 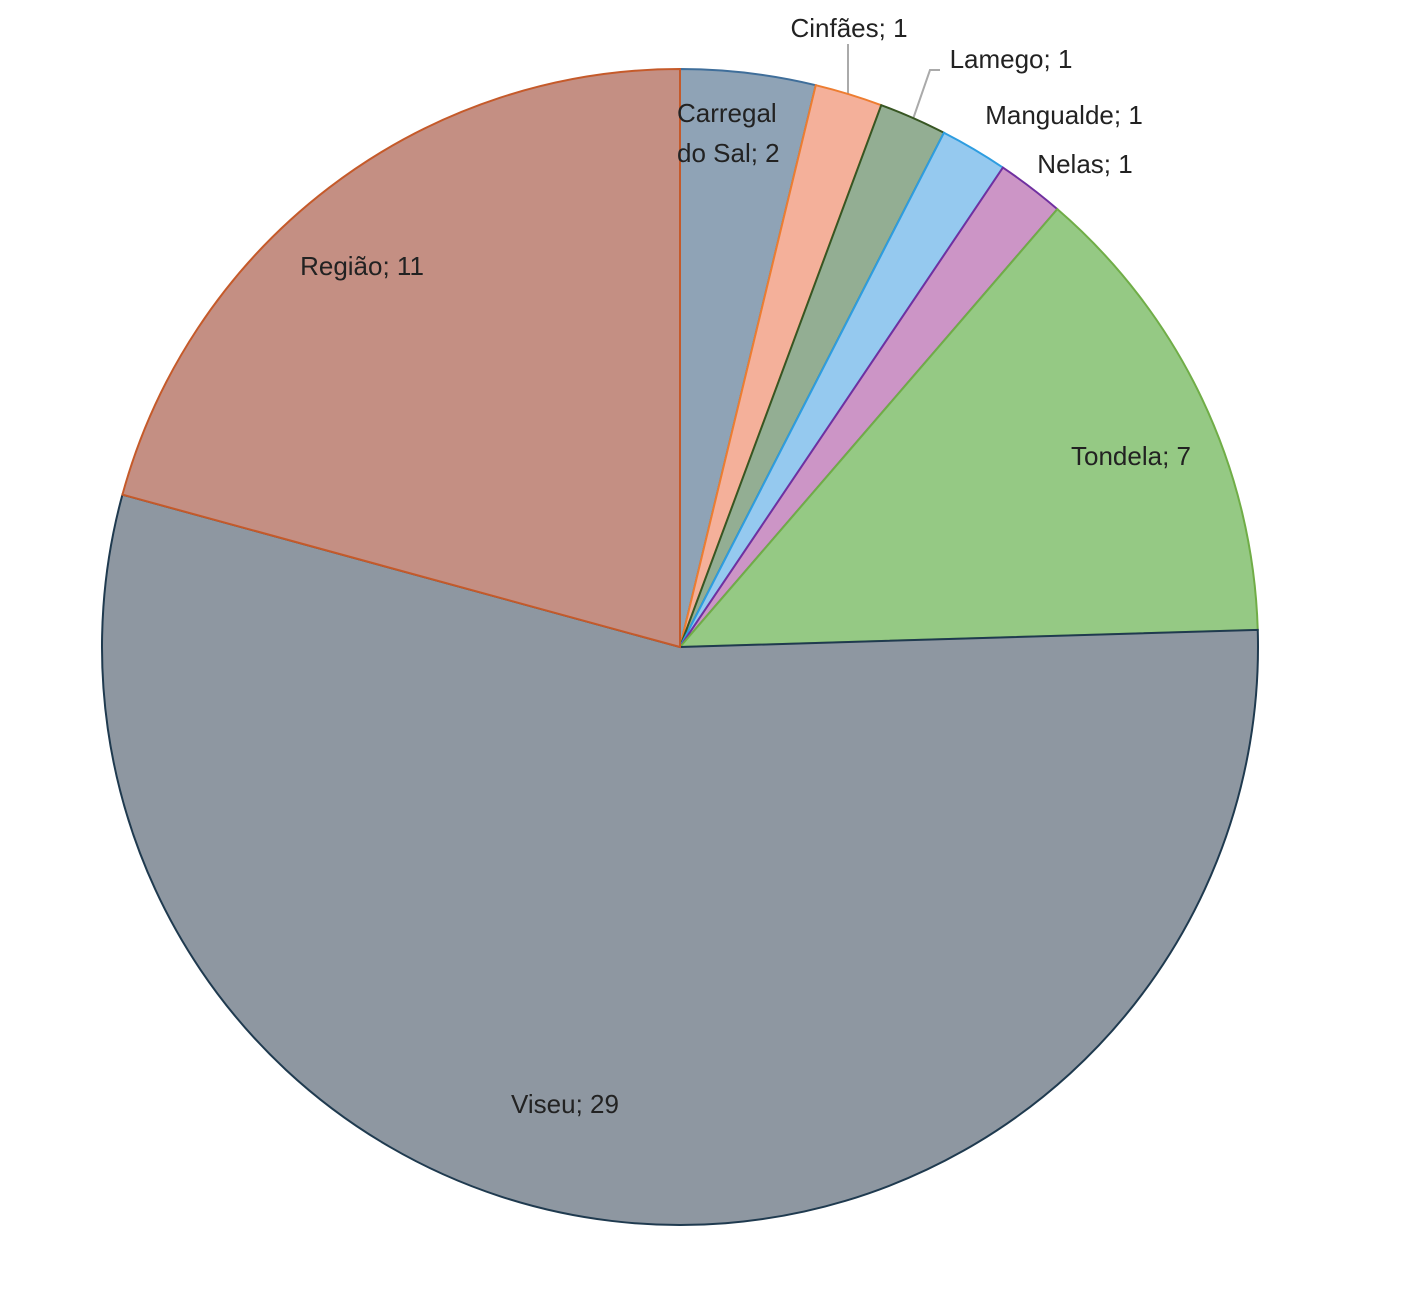 What do you see at coordinates (849, 28) in the screenshot?
I see `data-label: Cinfães; 1` at bounding box center [849, 28].